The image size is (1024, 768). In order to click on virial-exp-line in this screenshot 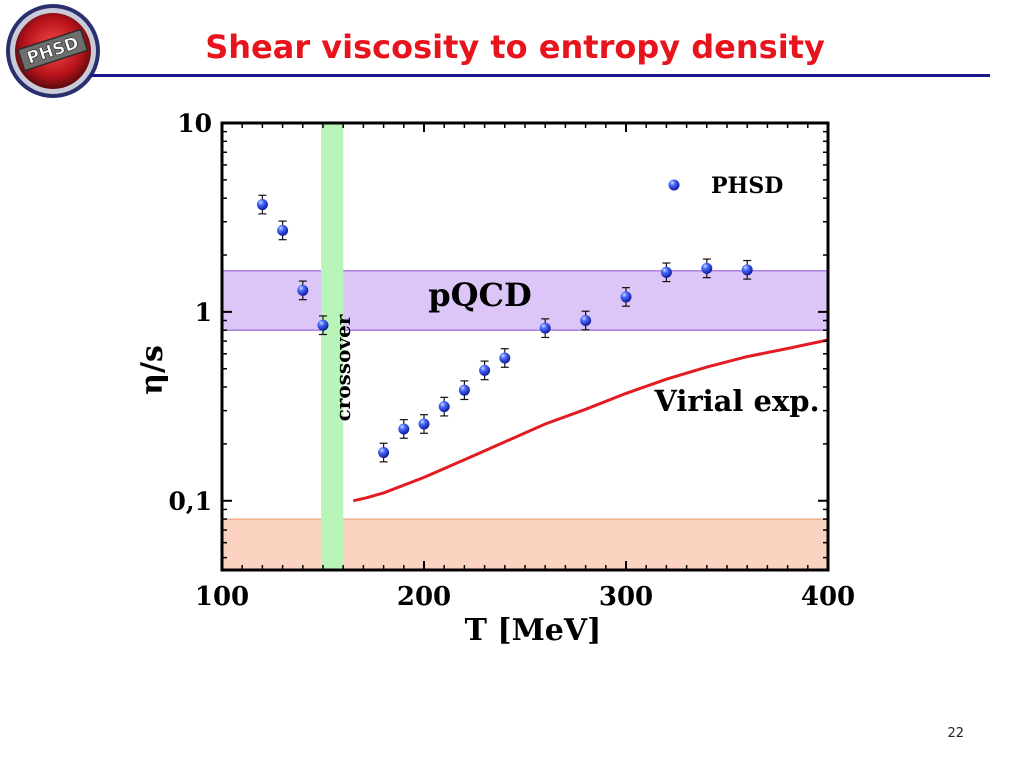, I will do `click(590, 420)`.